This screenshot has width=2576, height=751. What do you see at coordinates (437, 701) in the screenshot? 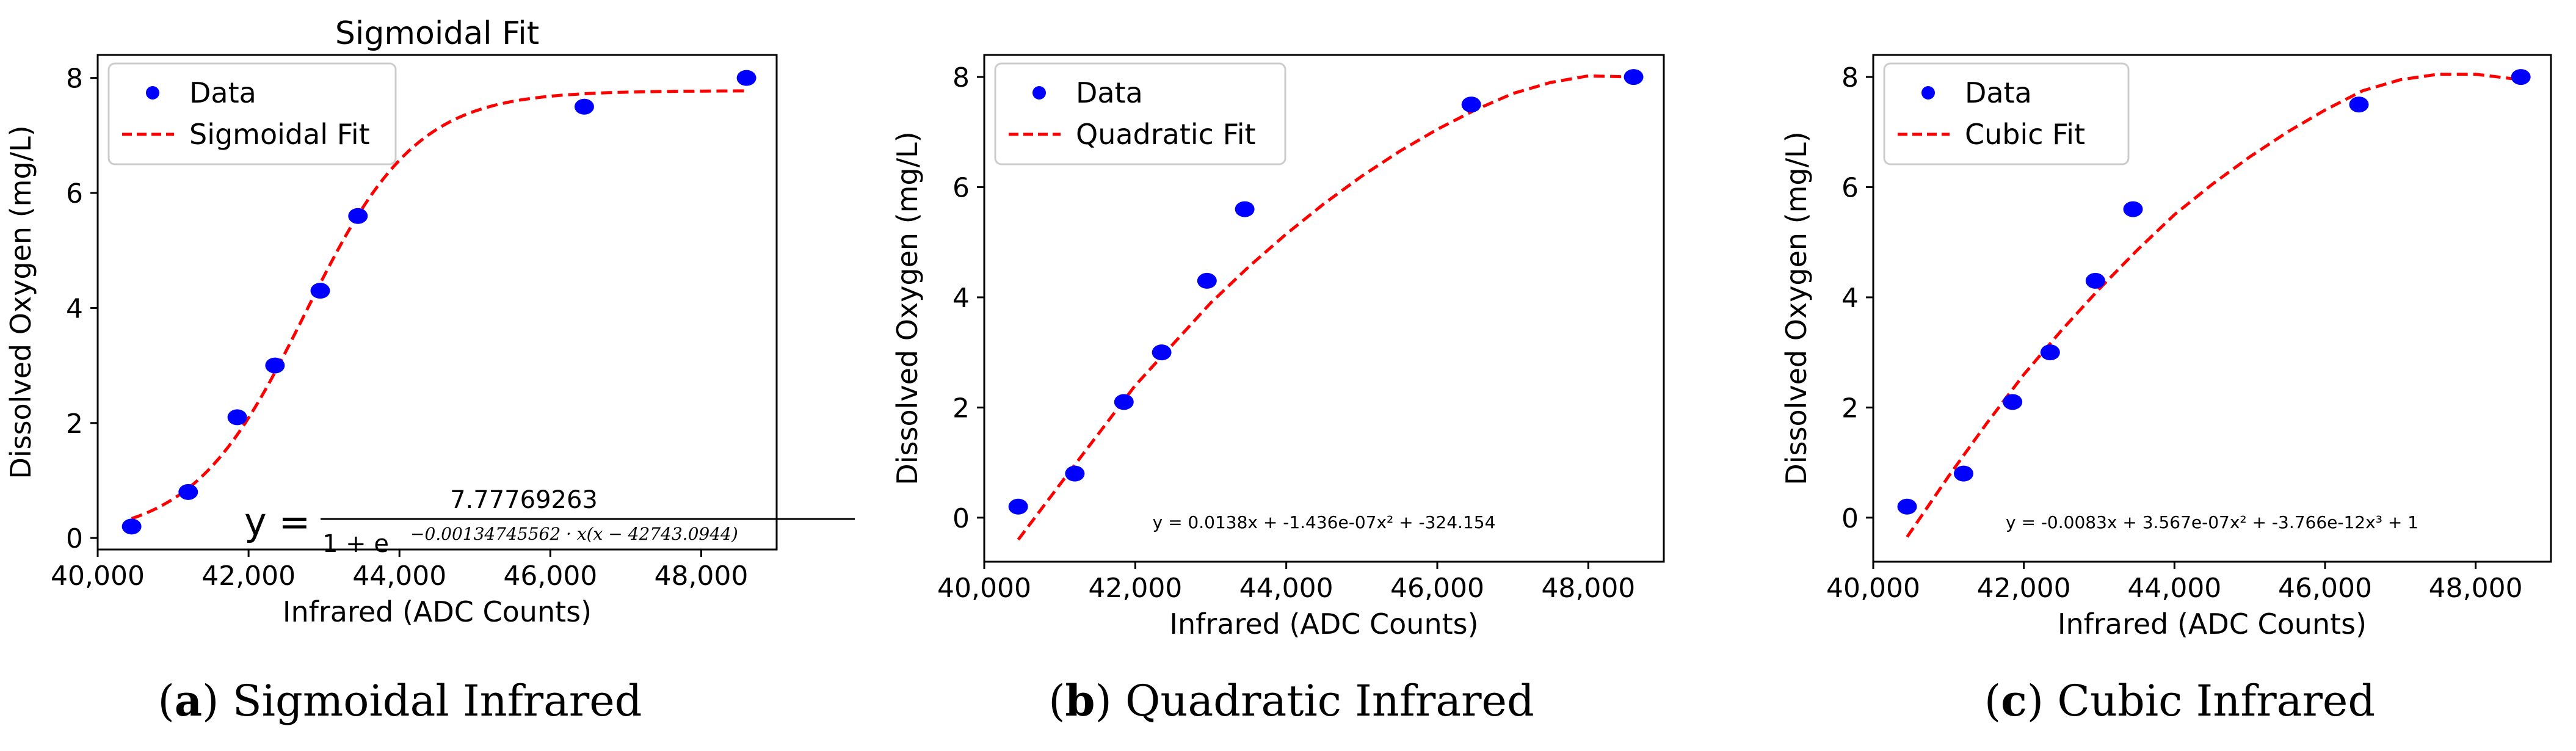
I see `caption-text: Sigmoidal Infrared` at bounding box center [437, 701].